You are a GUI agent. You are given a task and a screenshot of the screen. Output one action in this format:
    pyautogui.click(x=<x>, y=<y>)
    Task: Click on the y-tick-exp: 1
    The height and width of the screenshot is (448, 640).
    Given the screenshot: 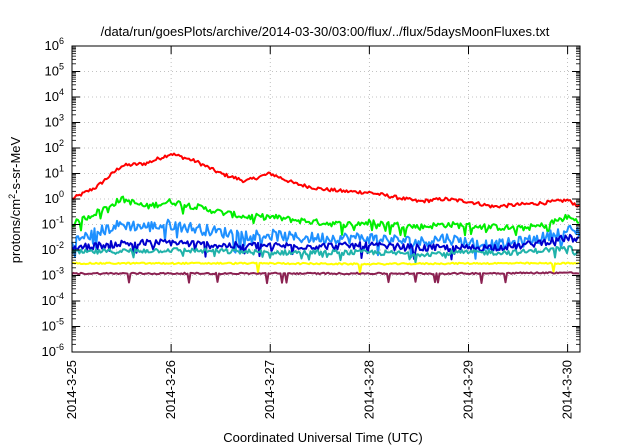 What is the action you would take?
    pyautogui.click(x=61, y=169)
    